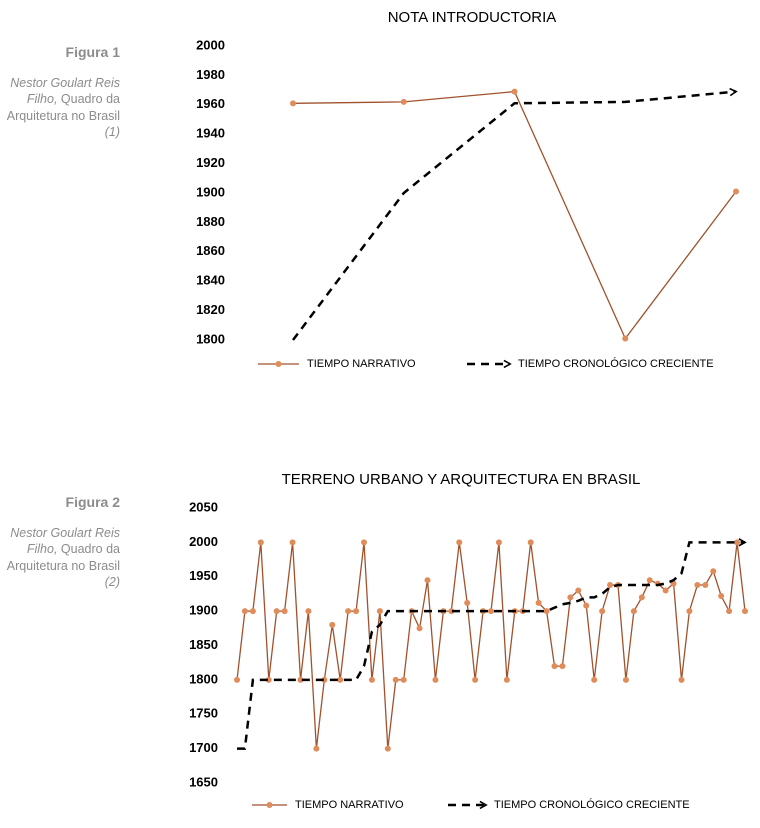 The height and width of the screenshot is (828, 760). I want to click on y-tick-label: 1840, so click(210, 280).